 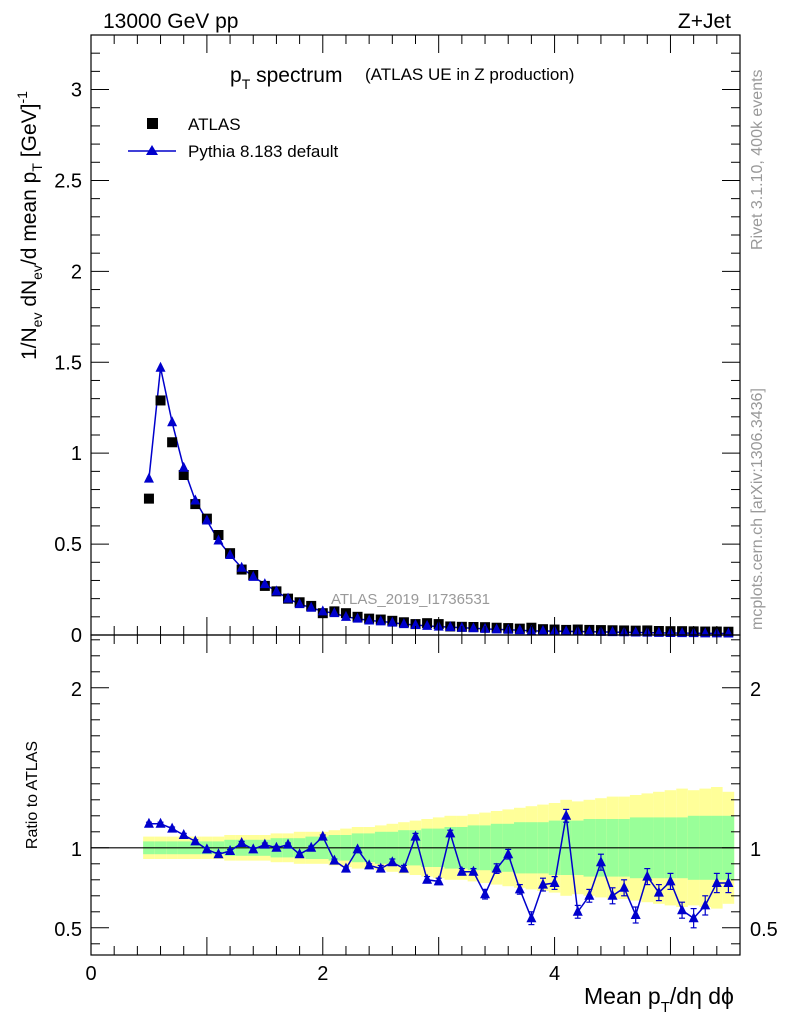 What do you see at coordinates (757, 159) in the screenshot?
I see `rivet-version-label: Rivet 3.1.10, 400k events` at bounding box center [757, 159].